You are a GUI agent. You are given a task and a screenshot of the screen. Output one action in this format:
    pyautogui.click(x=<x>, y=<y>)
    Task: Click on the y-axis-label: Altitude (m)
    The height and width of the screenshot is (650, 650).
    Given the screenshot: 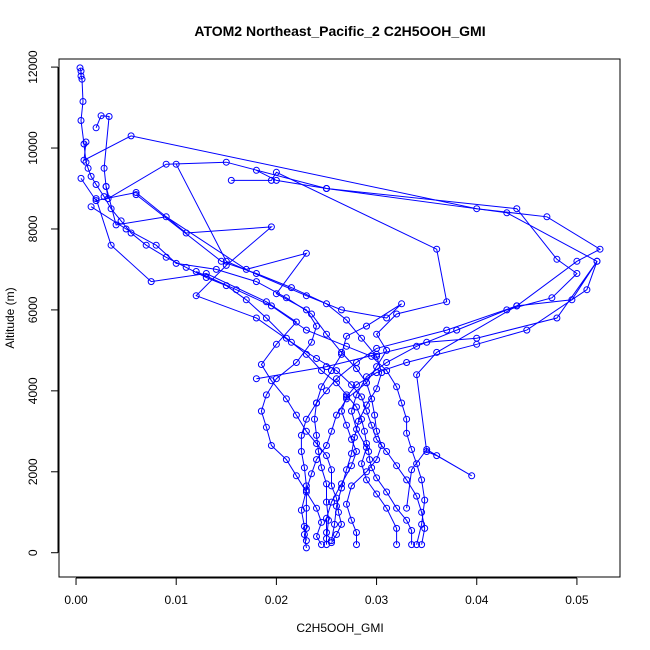 What is the action you would take?
    pyautogui.click(x=10, y=317)
    